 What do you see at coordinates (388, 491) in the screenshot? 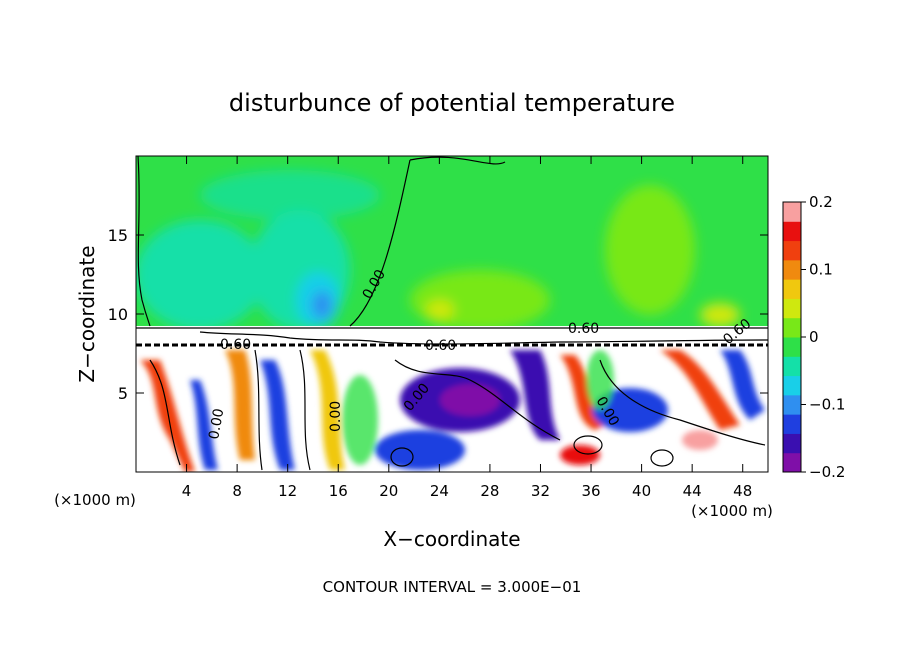
I see `x-tick-label-4: 20` at bounding box center [388, 491].